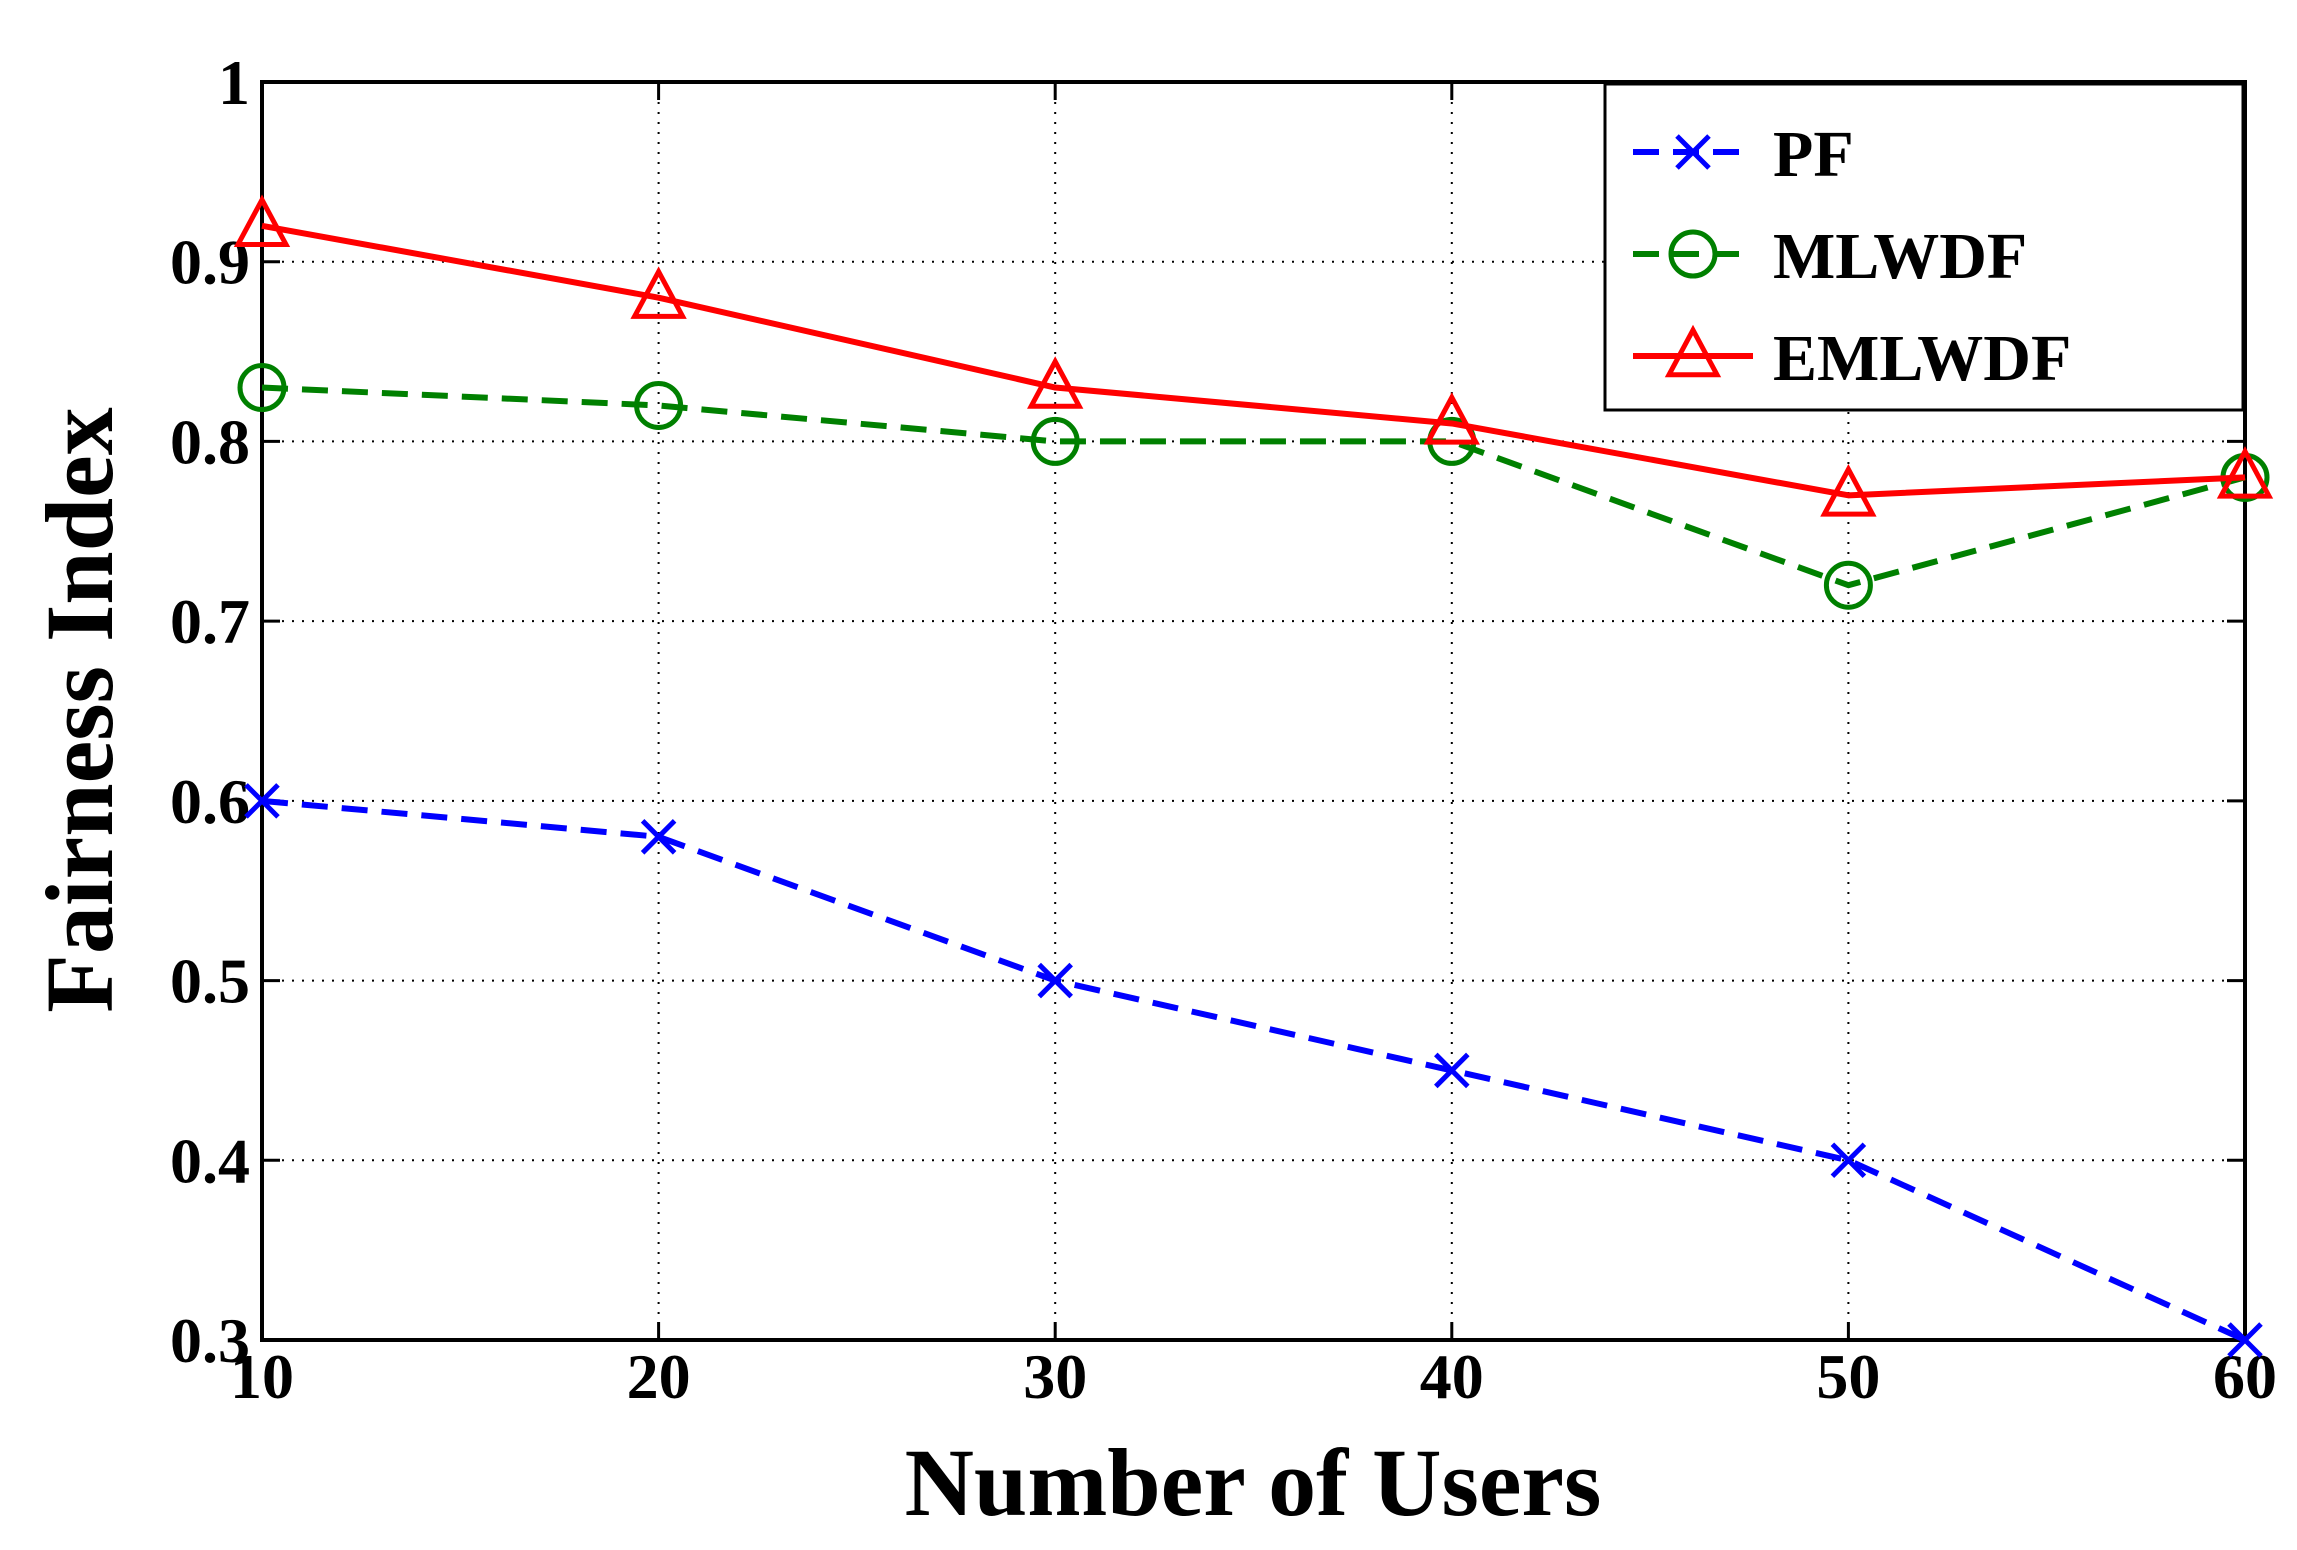 This screenshot has width=2297, height=1550. What do you see at coordinates (1743, 154) in the screenshot?
I see `legend-item-pf: PF` at bounding box center [1743, 154].